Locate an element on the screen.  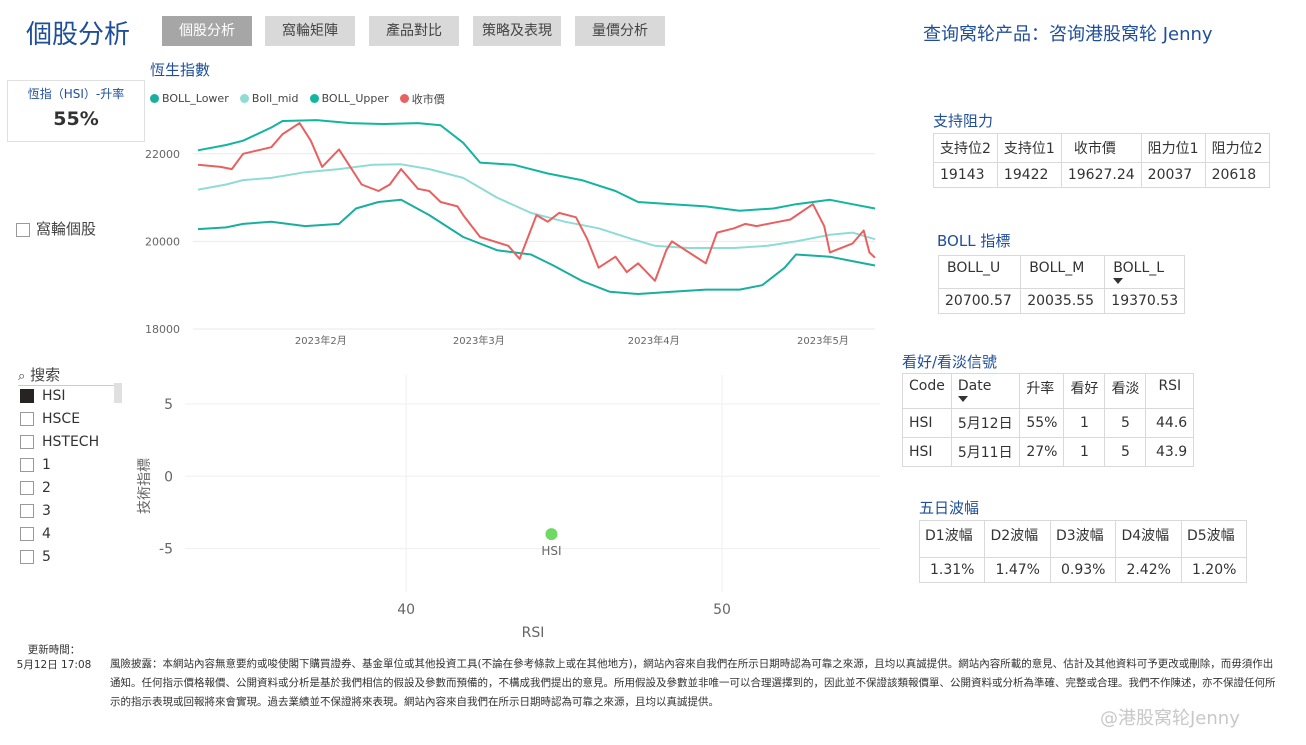
slicer-item-label: 5 is located at coordinates (46, 557).